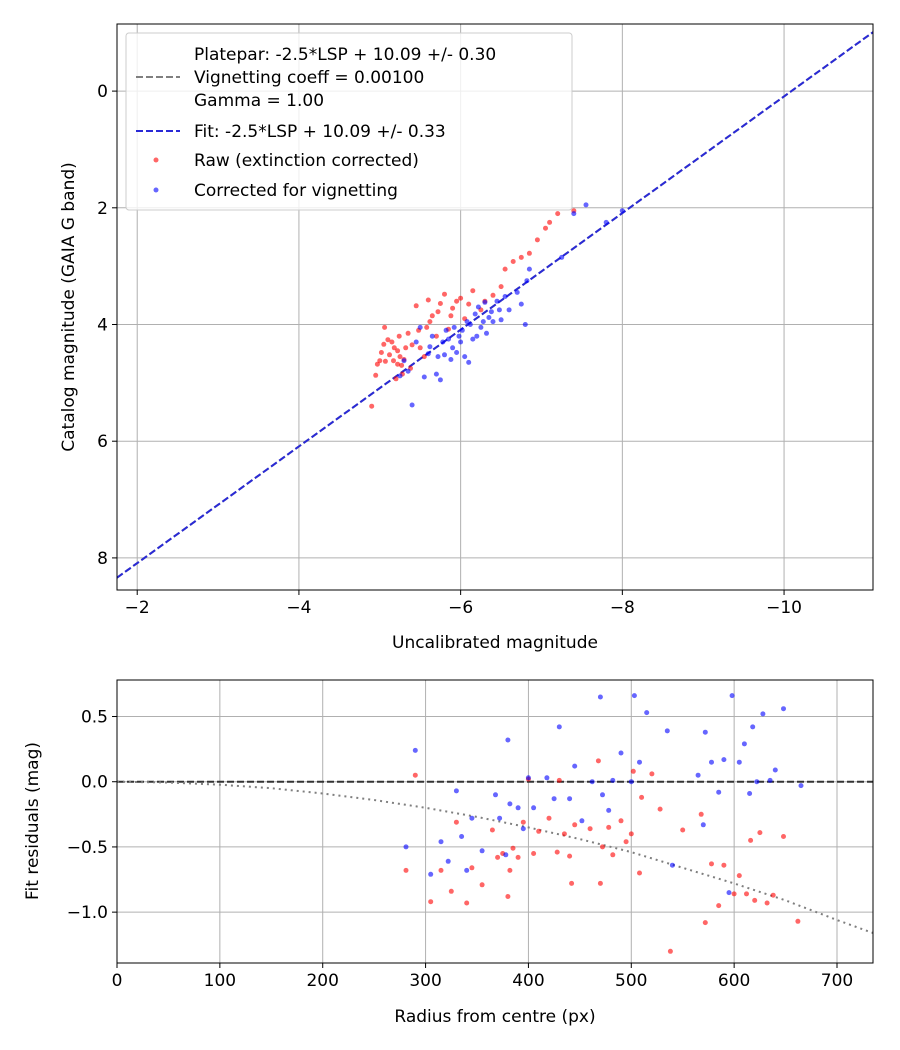 The image size is (900, 1050). Describe the element at coordinates (349, 121) in the screenshot. I see `legend-box` at that location.